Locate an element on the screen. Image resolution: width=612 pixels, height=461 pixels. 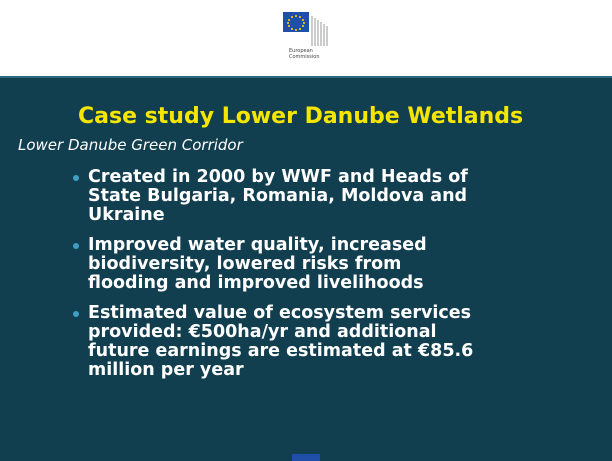
bullet-line: biodiversity, lowered risks from is located at coordinates (245, 264).